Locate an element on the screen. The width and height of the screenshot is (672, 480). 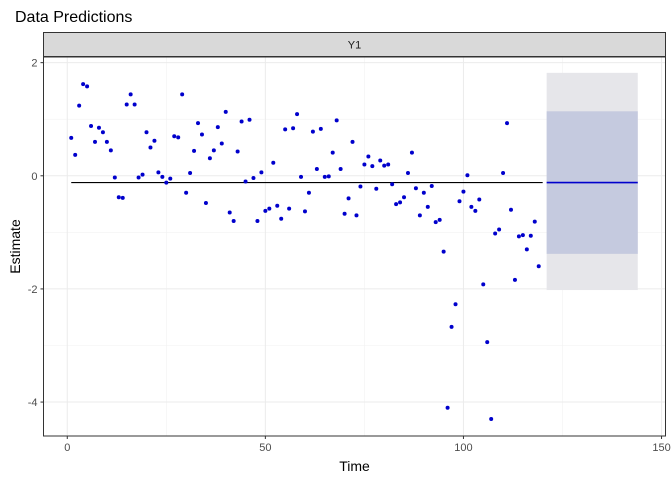
x-tick-label: 100 is located at coordinates (463, 448).